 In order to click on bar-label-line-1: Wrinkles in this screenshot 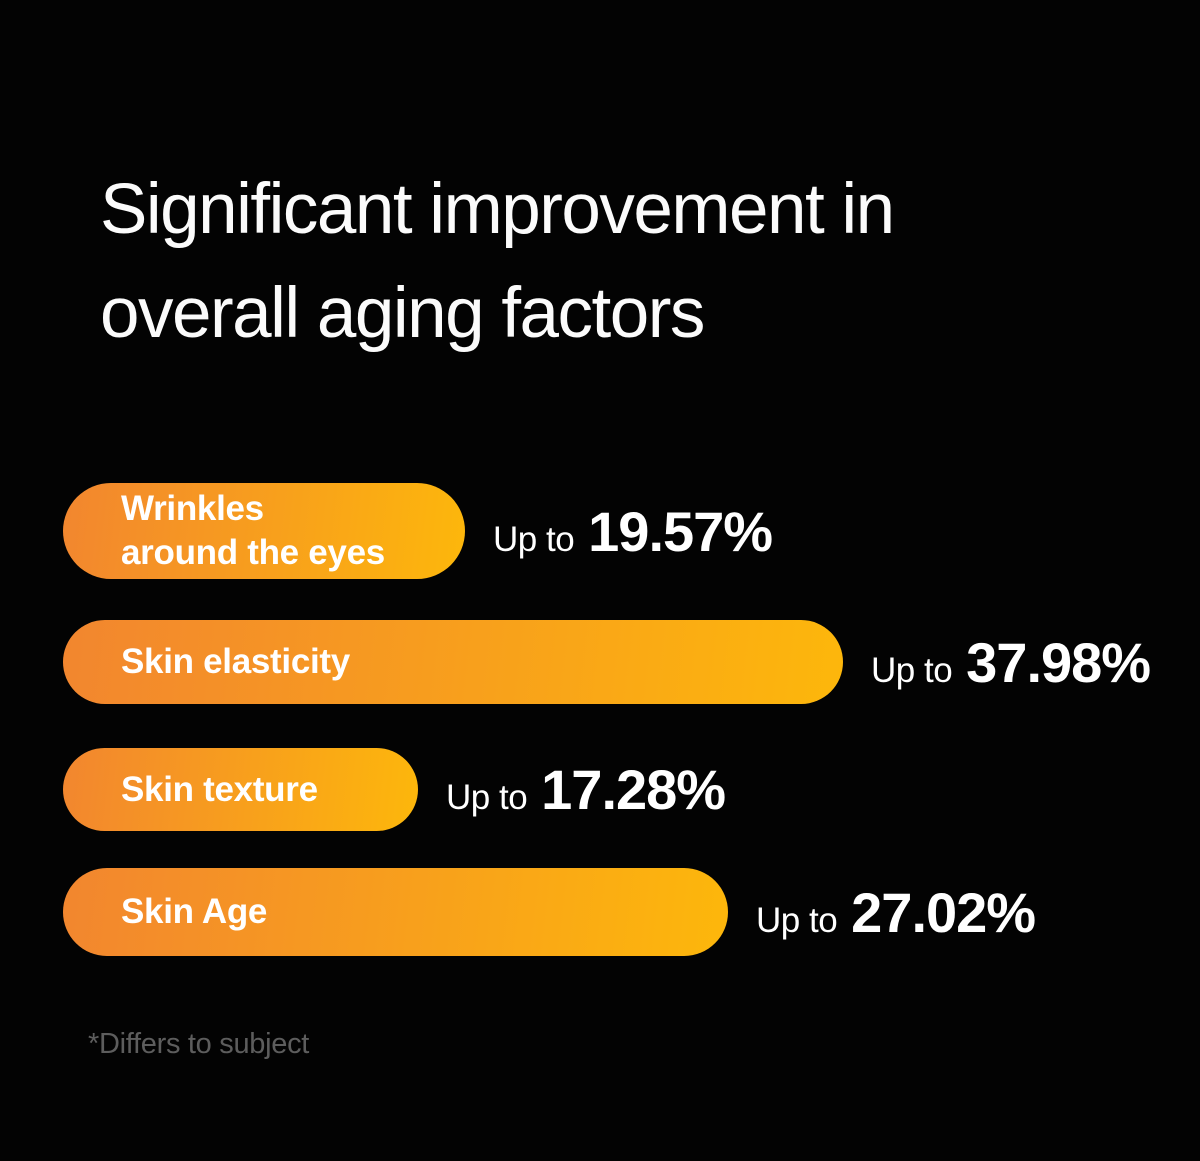, I will do `click(192, 508)`.